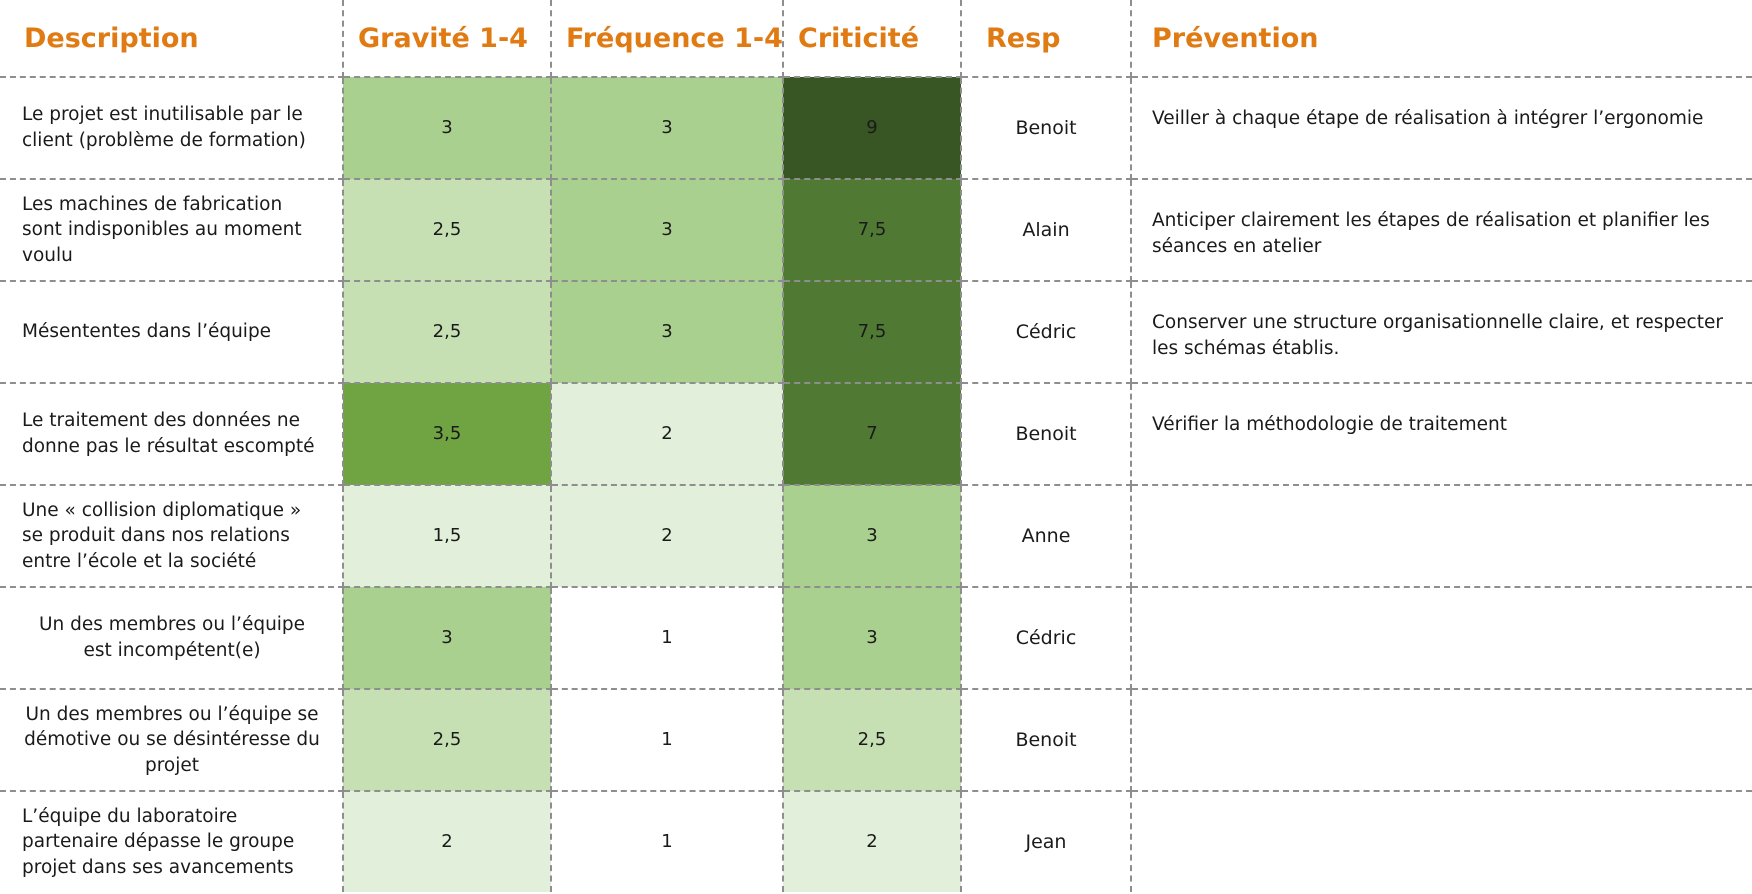 The image size is (1752, 894). Describe the element at coordinates (1329, 424) in the screenshot. I see `prevention-text: Vérifier la méthodologie de traitement` at that location.